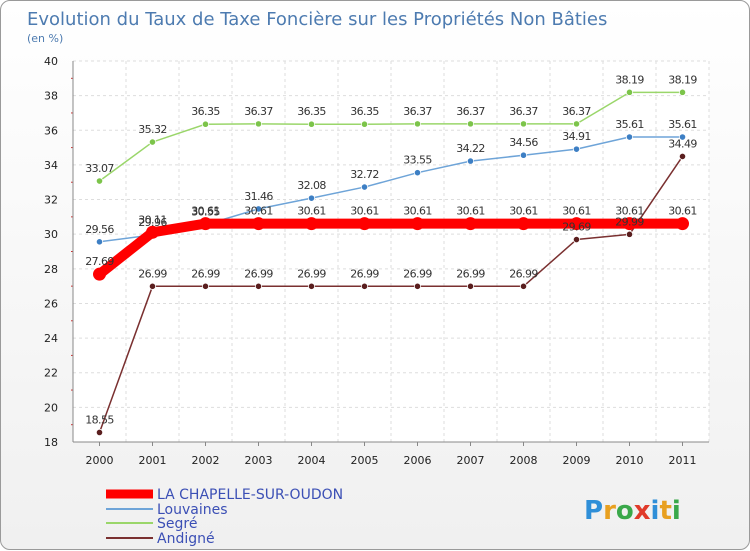 The width and height of the screenshot is (750, 551). What do you see at coordinates (312, 460) in the screenshot?
I see `x-tick-label: 2004` at bounding box center [312, 460].